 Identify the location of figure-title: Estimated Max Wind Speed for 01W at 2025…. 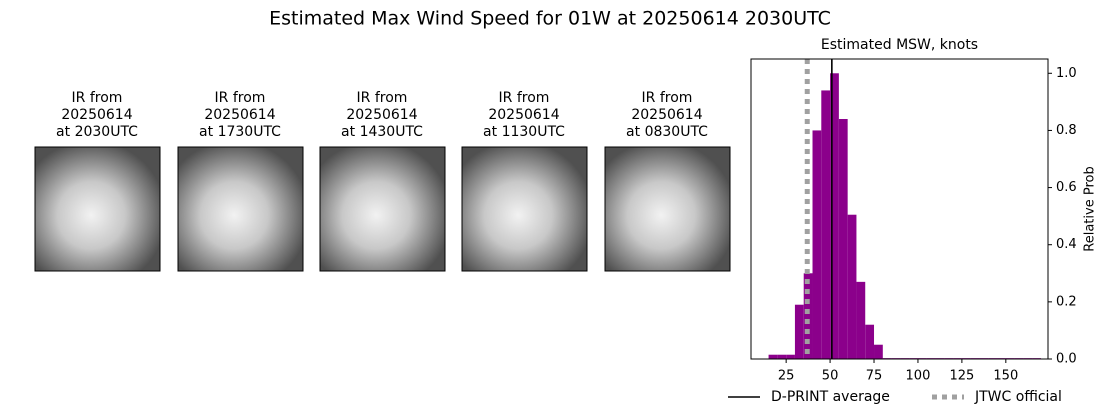
(550, 19).